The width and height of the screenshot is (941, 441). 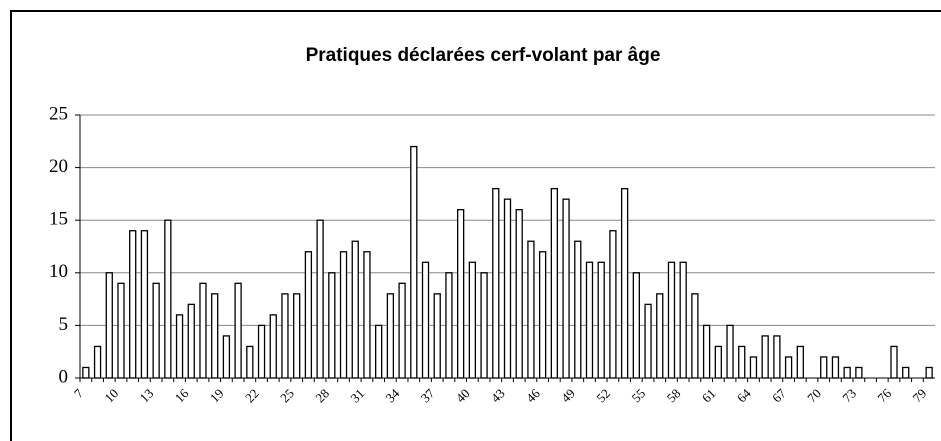 What do you see at coordinates (58, 219) in the screenshot?
I see `y-tick-label: 15` at bounding box center [58, 219].